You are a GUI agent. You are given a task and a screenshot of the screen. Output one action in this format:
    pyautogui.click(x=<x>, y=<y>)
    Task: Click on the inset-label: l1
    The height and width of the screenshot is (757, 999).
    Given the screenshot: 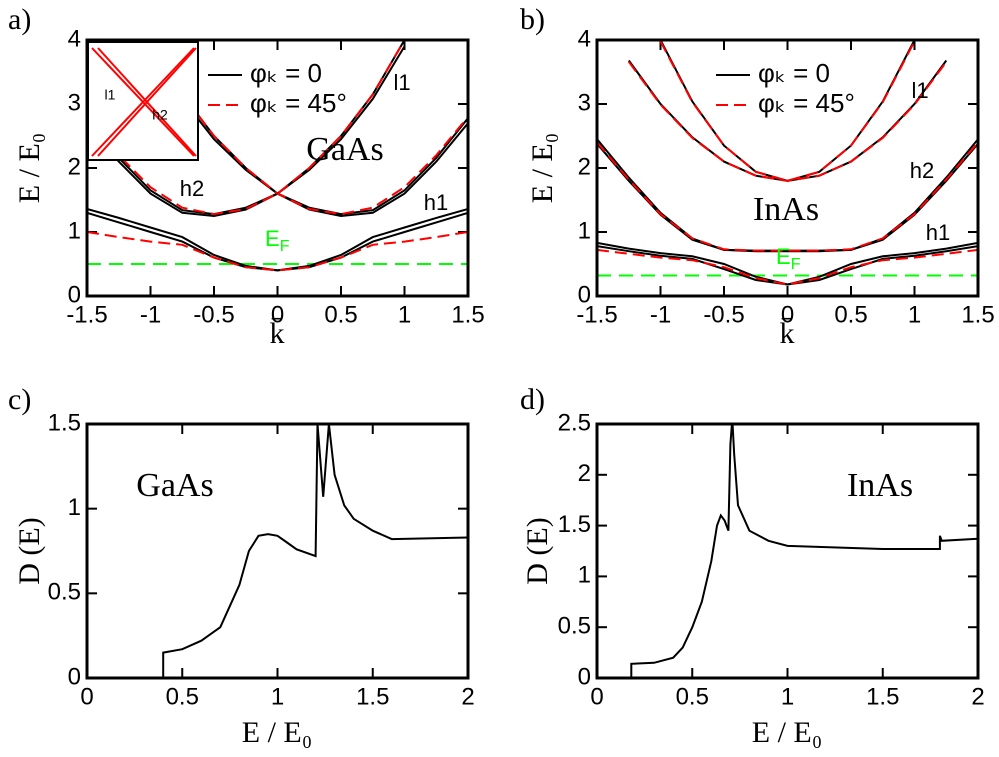 What is the action you would take?
    pyautogui.click(x=110, y=95)
    